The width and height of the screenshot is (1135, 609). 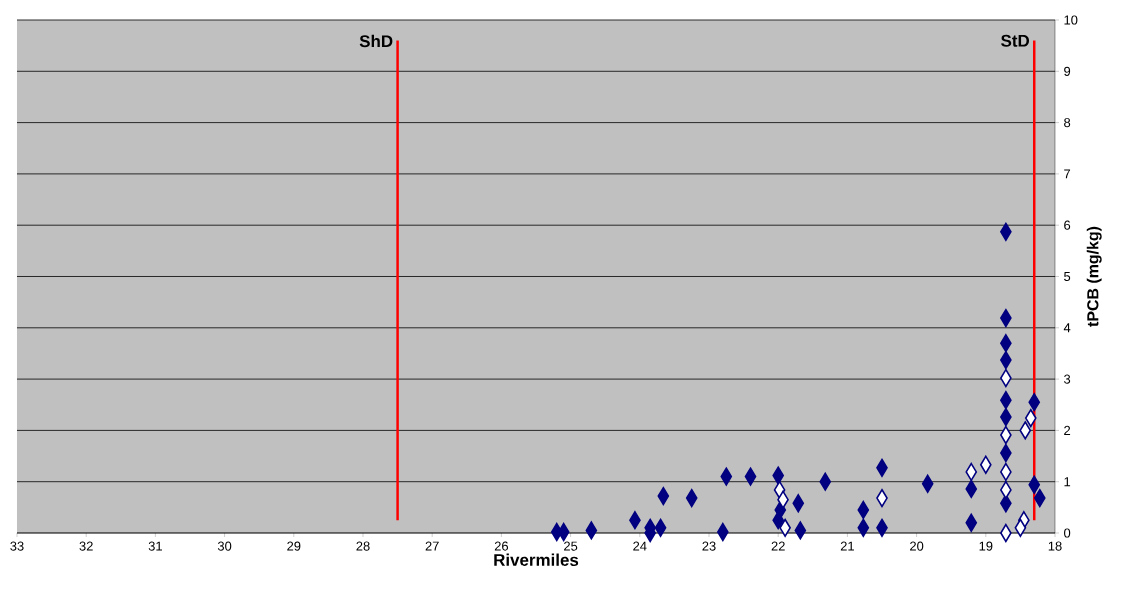 What do you see at coordinates (917, 546) in the screenshot?
I see `x-tick-label: 20` at bounding box center [917, 546].